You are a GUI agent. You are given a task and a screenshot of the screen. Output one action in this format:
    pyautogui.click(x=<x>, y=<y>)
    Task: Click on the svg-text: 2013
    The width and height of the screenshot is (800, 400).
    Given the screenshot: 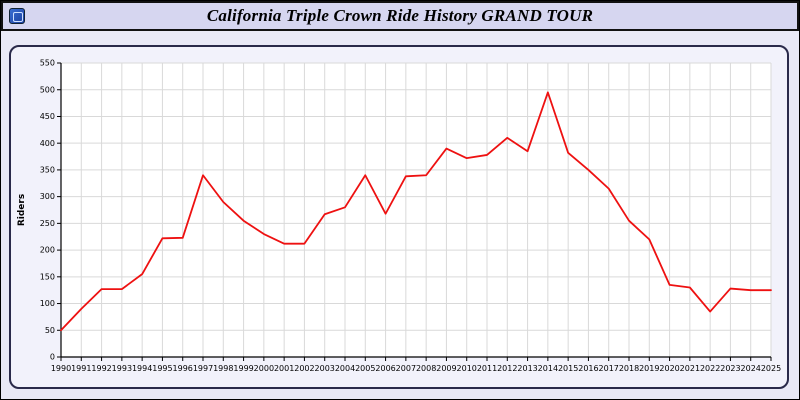 What is the action you would take?
    pyautogui.click(x=527, y=368)
    